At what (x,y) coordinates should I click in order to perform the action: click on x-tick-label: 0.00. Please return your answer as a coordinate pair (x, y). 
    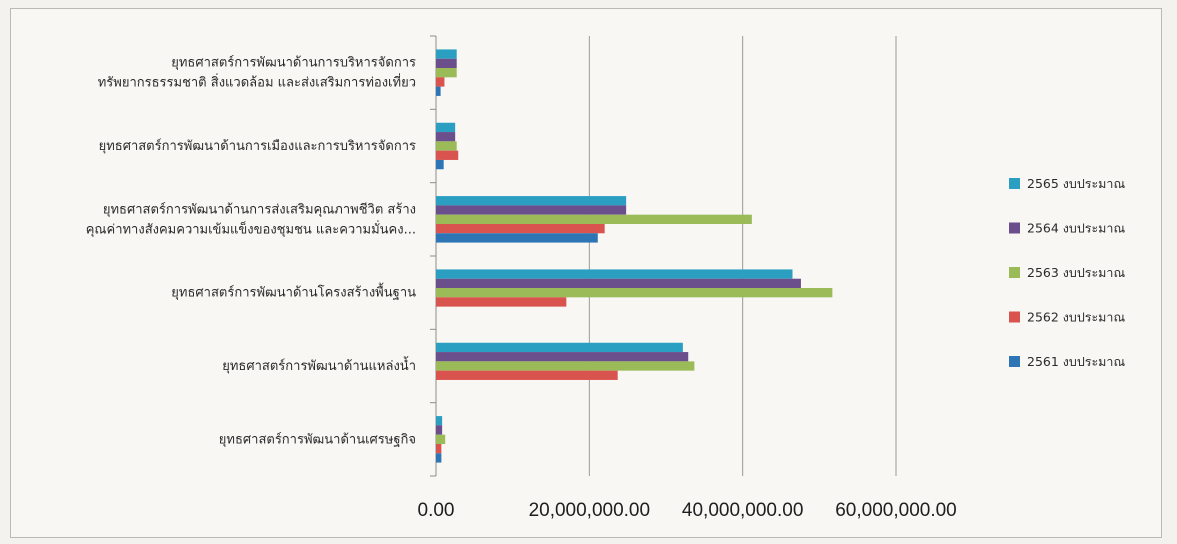
    Looking at the image, I should click on (436, 510).